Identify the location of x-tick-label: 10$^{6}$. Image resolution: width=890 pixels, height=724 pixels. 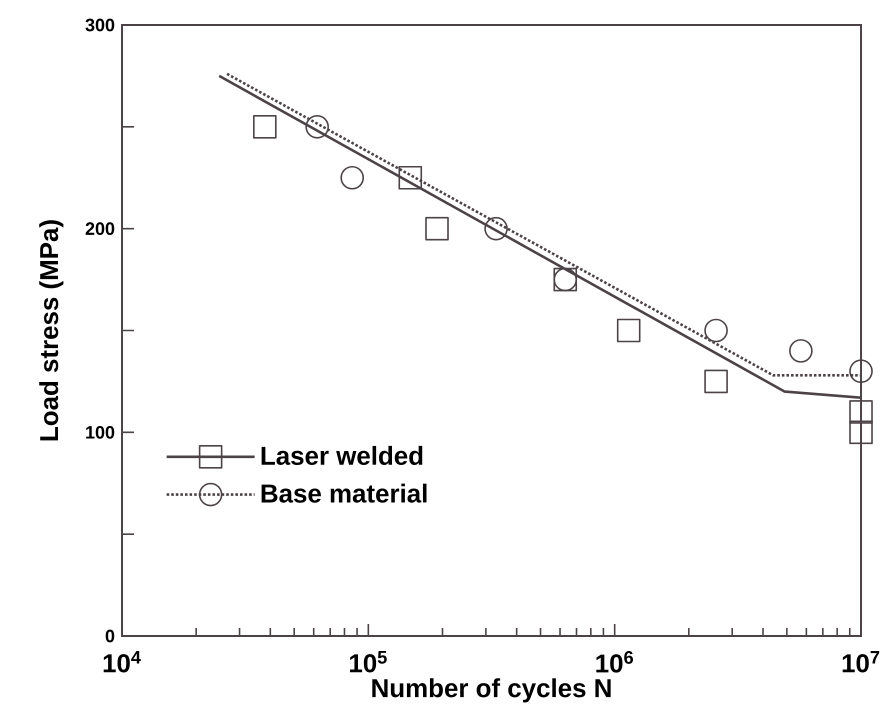
(614, 662).